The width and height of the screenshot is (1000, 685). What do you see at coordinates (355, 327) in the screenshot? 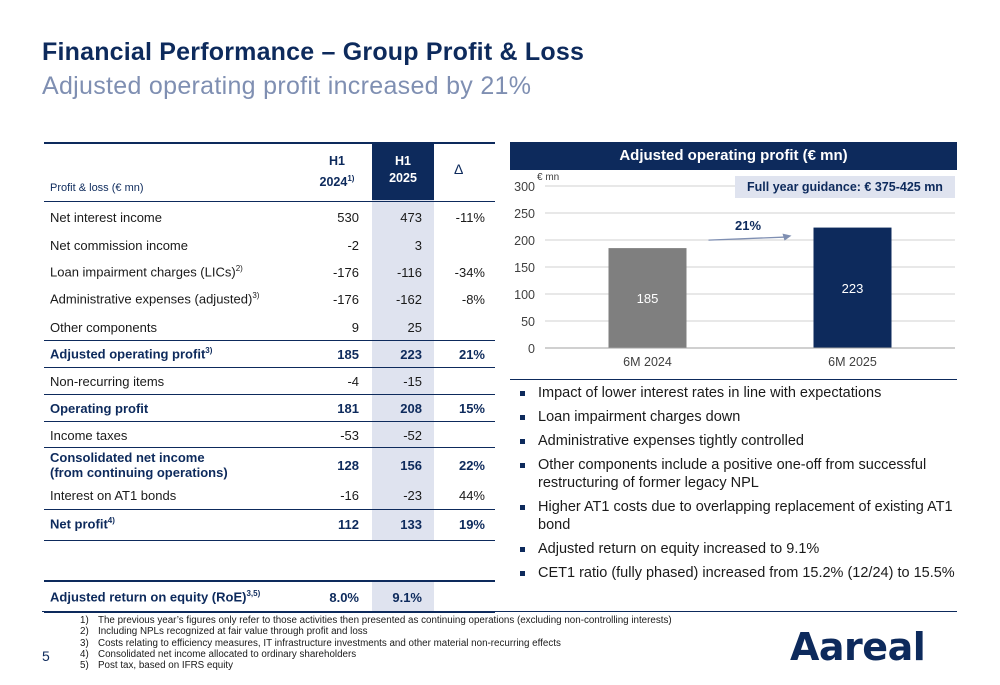
I see `value-2024: 9` at bounding box center [355, 327].